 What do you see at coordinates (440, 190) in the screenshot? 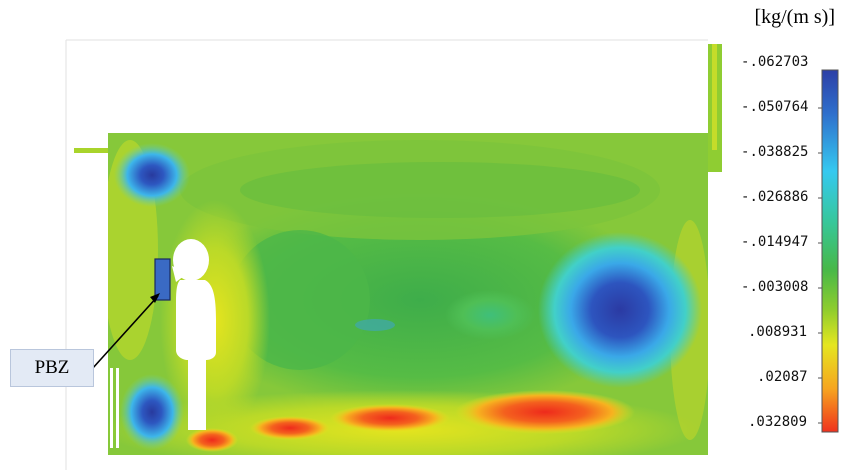
I see `upper-flow-core` at bounding box center [440, 190].